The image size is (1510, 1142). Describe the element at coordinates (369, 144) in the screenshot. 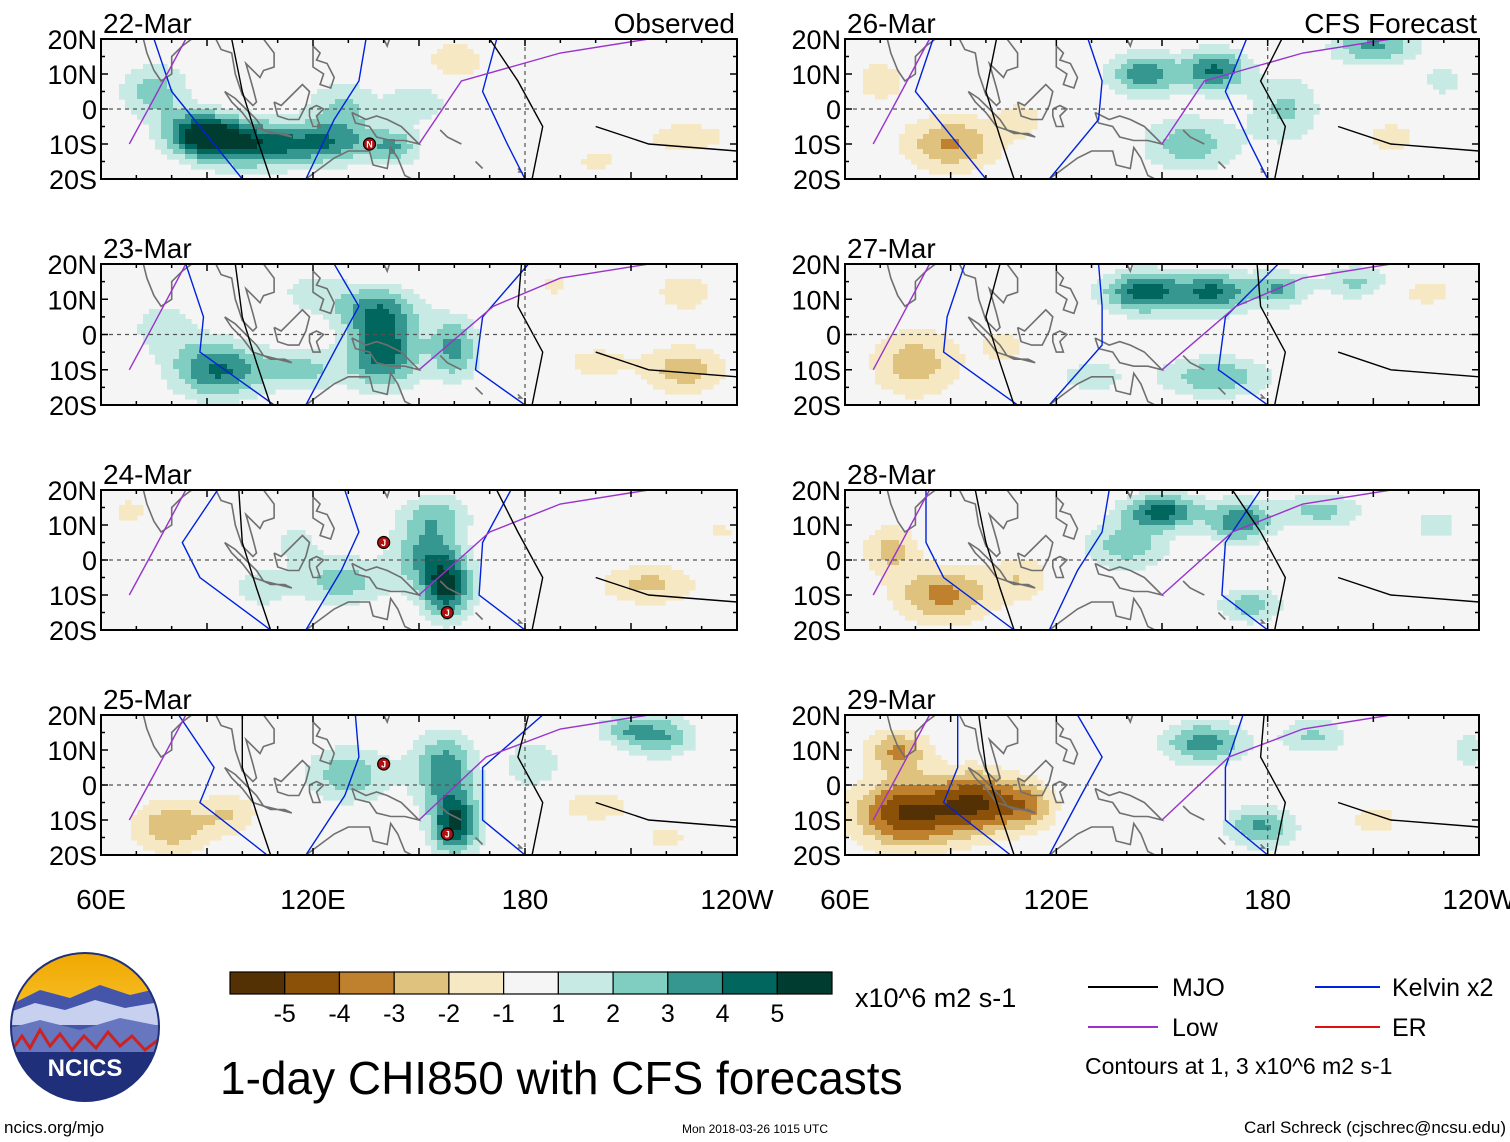

I see `cyclone-marker: N` at that location.